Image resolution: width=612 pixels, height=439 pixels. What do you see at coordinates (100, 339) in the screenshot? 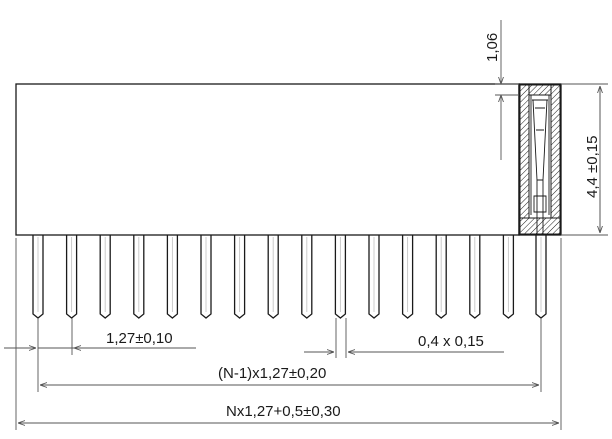
I see `dim-pitch: 1,27±0,10` at bounding box center [100, 339].